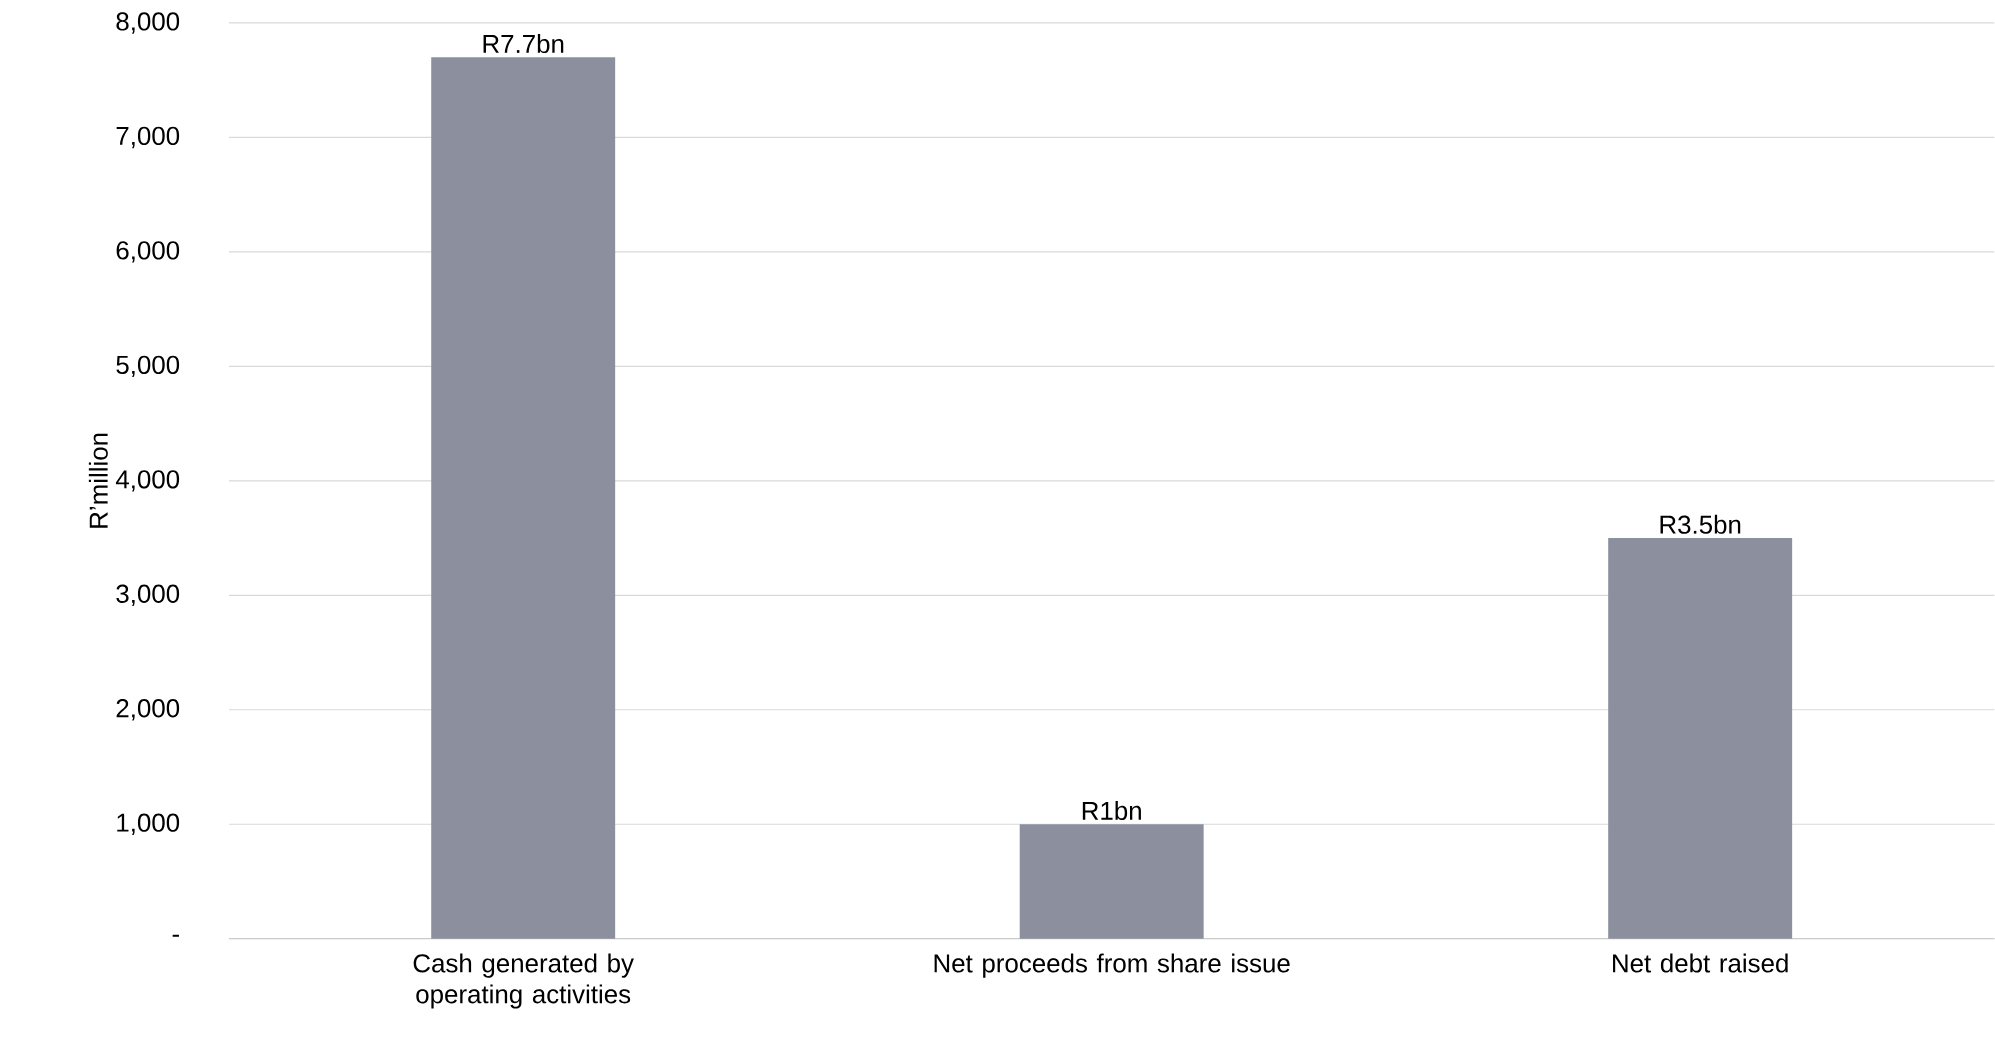 The image size is (1995, 1044). Describe the element at coordinates (175, 935) in the screenshot. I see `y-tick-label: -` at that location.